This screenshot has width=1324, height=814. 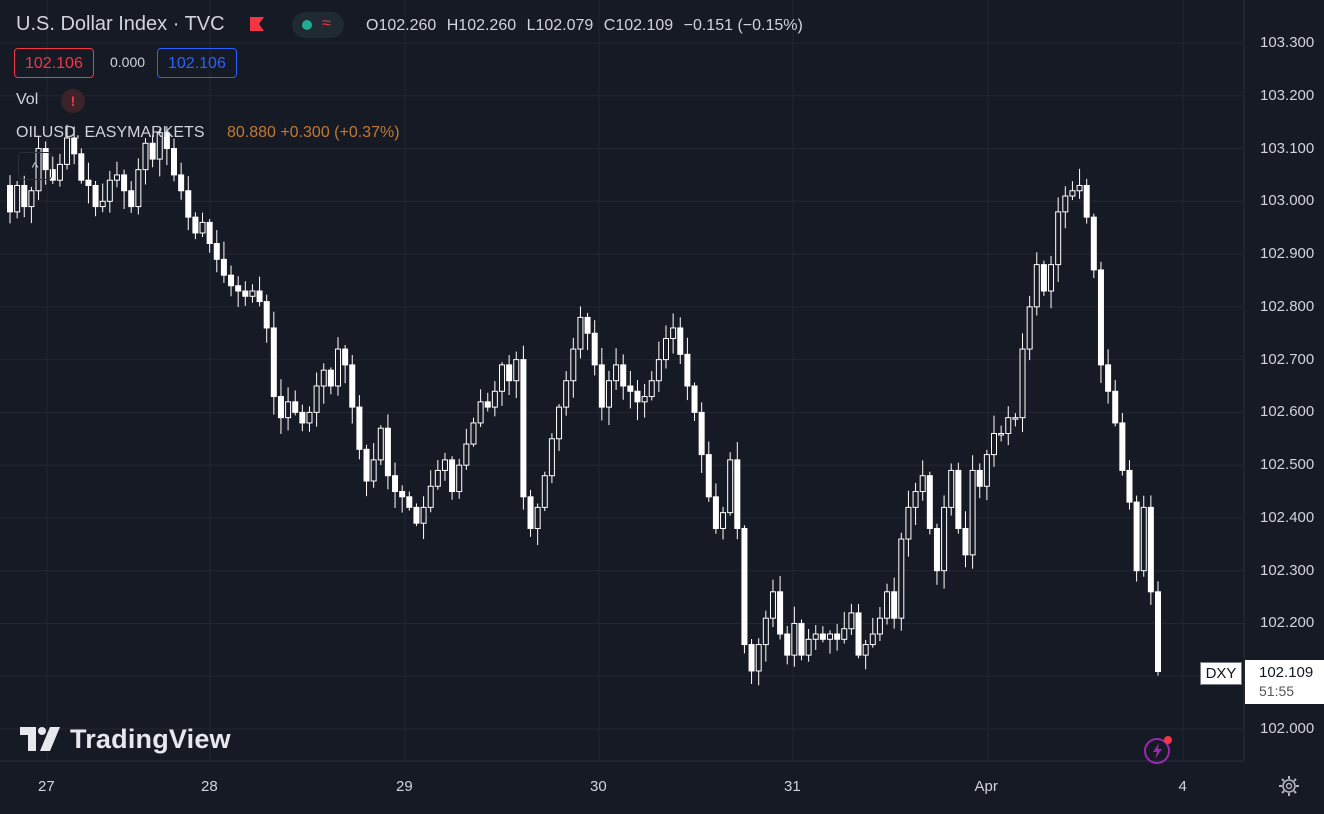 I want to click on price-tick-label: 102.000, so click(x=1287, y=728).